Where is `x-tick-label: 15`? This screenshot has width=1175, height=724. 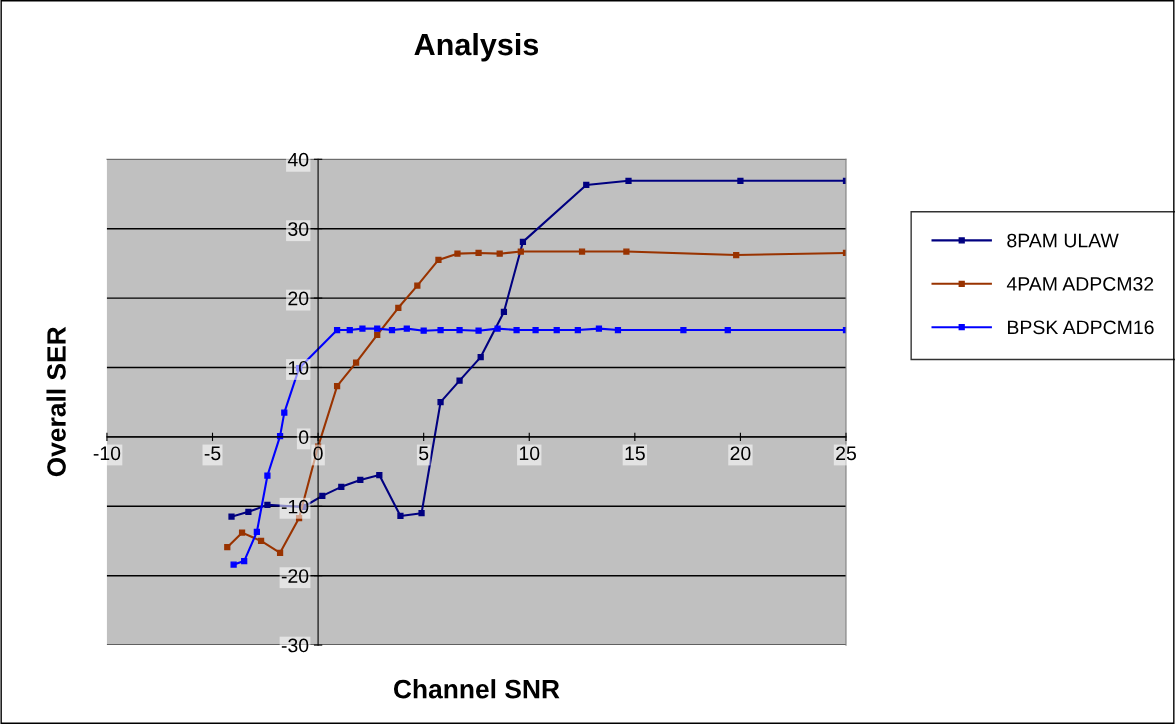
x-tick-label: 15 is located at coordinates (635, 453).